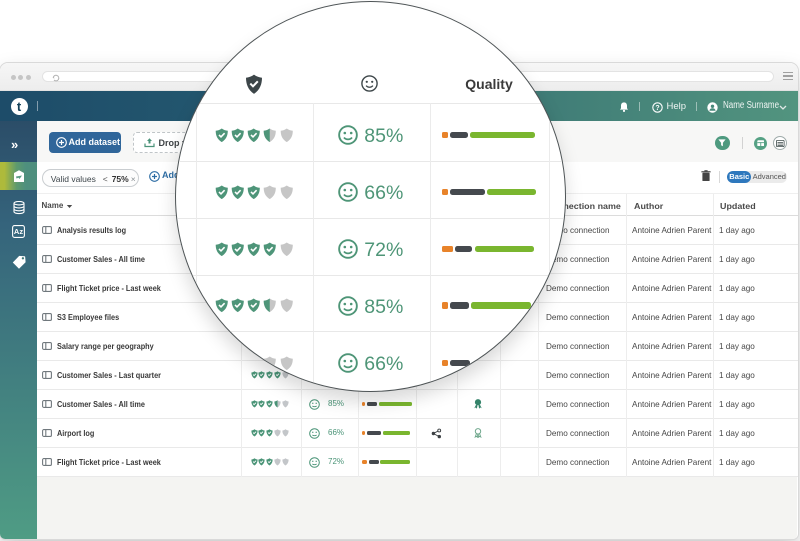 The width and height of the screenshot is (800, 541). Describe the element at coordinates (18, 231) in the screenshot. I see `svg-text: Az` at that location.